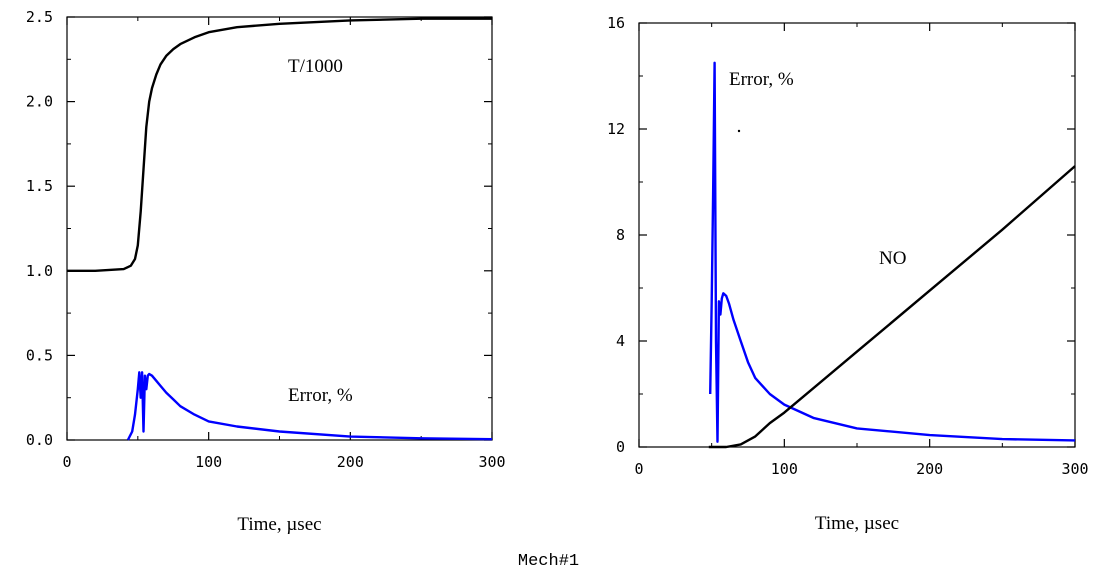  What do you see at coordinates (548, 561) in the screenshot?
I see `figure-caption: Mech#1` at bounding box center [548, 561].